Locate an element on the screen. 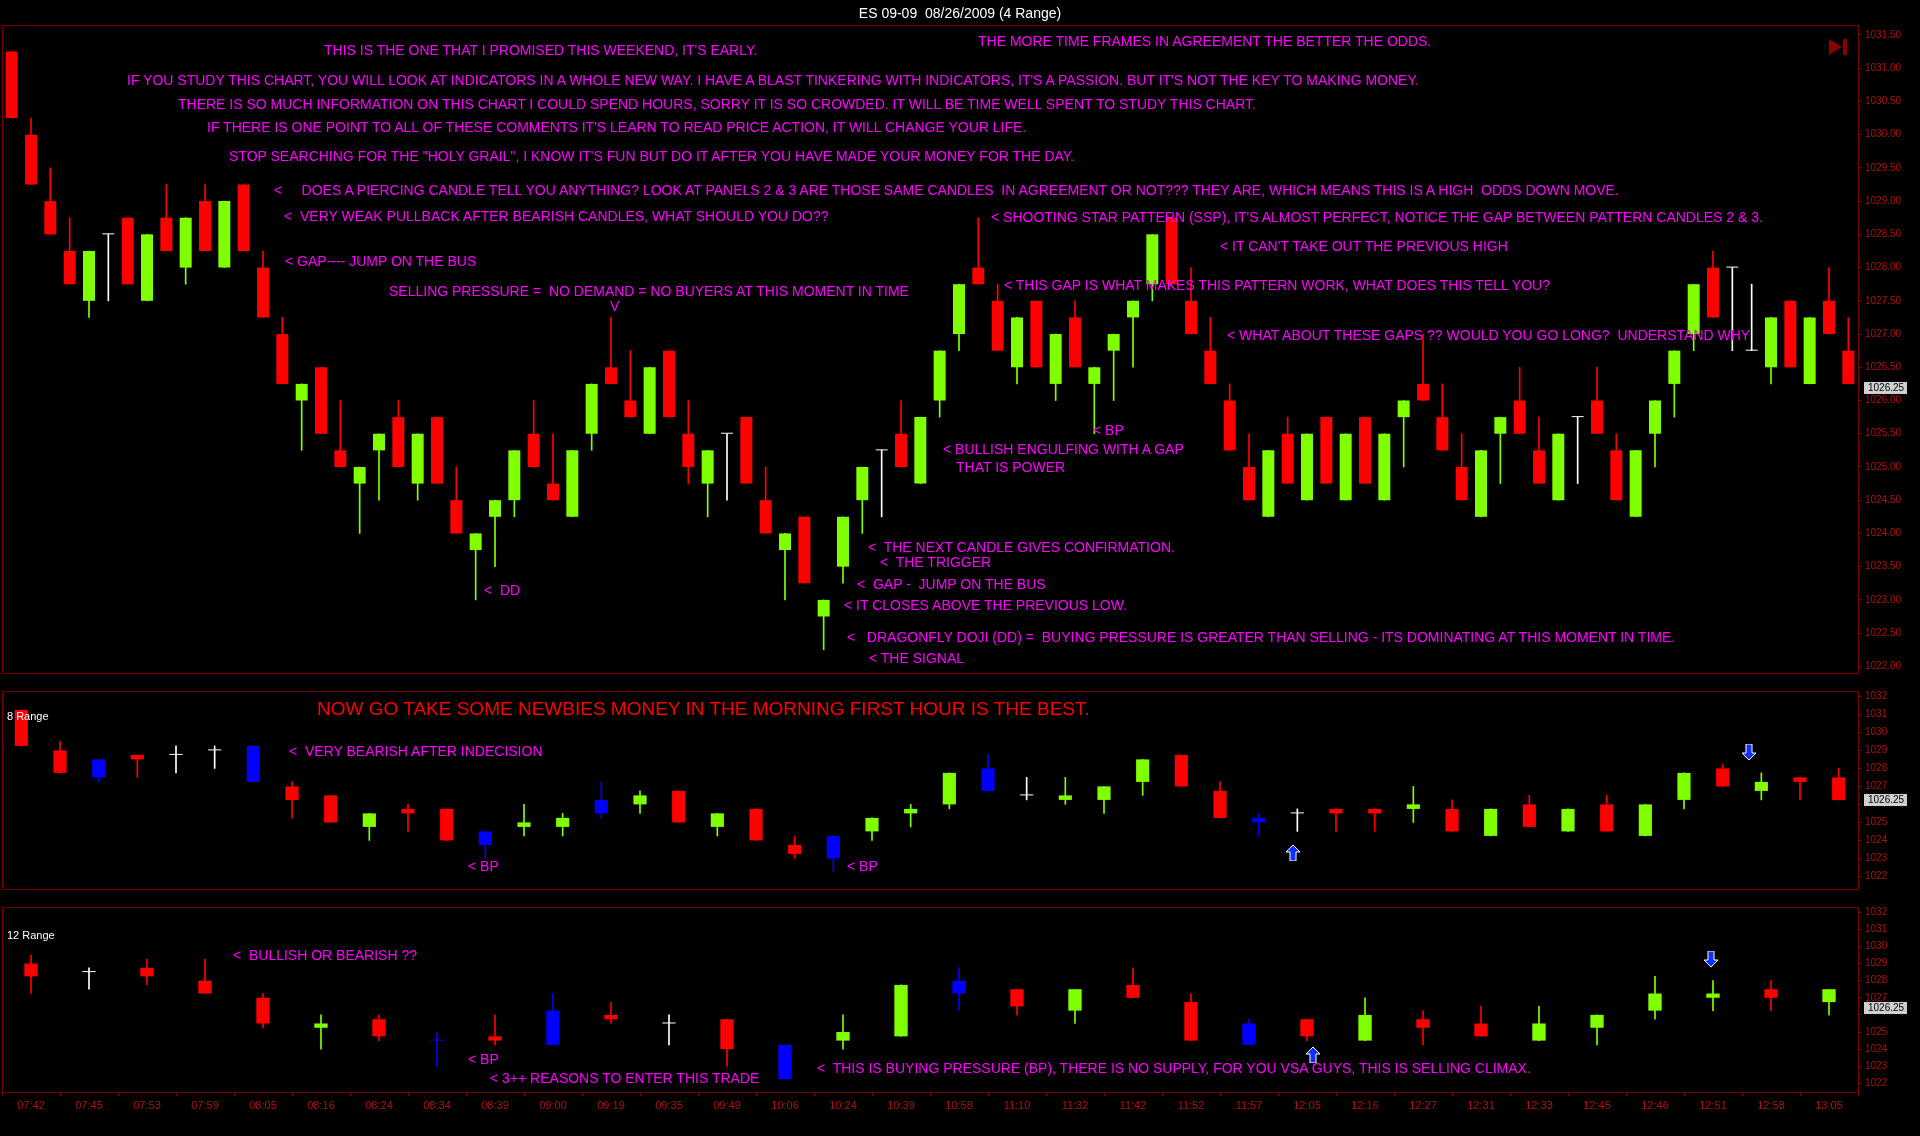 Image resolution: width=1920 pixels, height=1136 pixels. annotation: STOP SEARCHING FOR THE "HOLY GRAIL", I KNOW IT'S FUN BUT DO IT AFTER YOU HAVE MADE YOUR MONEY FOR THE DAY. is located at coordinates (652, 156).